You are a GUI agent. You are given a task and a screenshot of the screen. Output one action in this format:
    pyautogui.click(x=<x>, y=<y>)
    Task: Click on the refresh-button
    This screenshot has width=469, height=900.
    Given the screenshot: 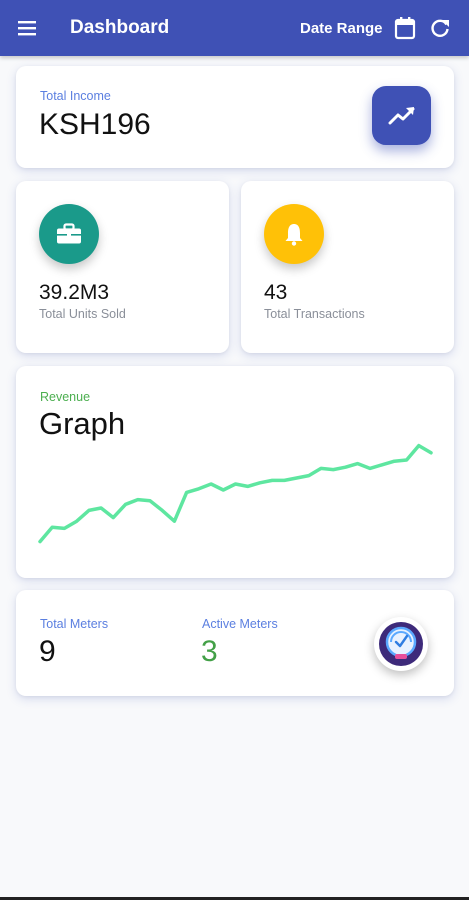 What is the action you would take?
    pyautogui.click(x=440, y=28)
    